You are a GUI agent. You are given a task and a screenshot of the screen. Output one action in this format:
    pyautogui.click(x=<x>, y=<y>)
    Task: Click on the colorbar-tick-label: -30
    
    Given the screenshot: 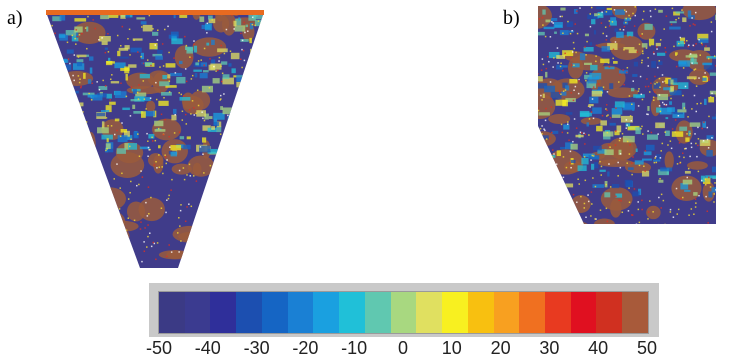 What is the action you would take?
    pyautogui.click(x=256, y=348)
    